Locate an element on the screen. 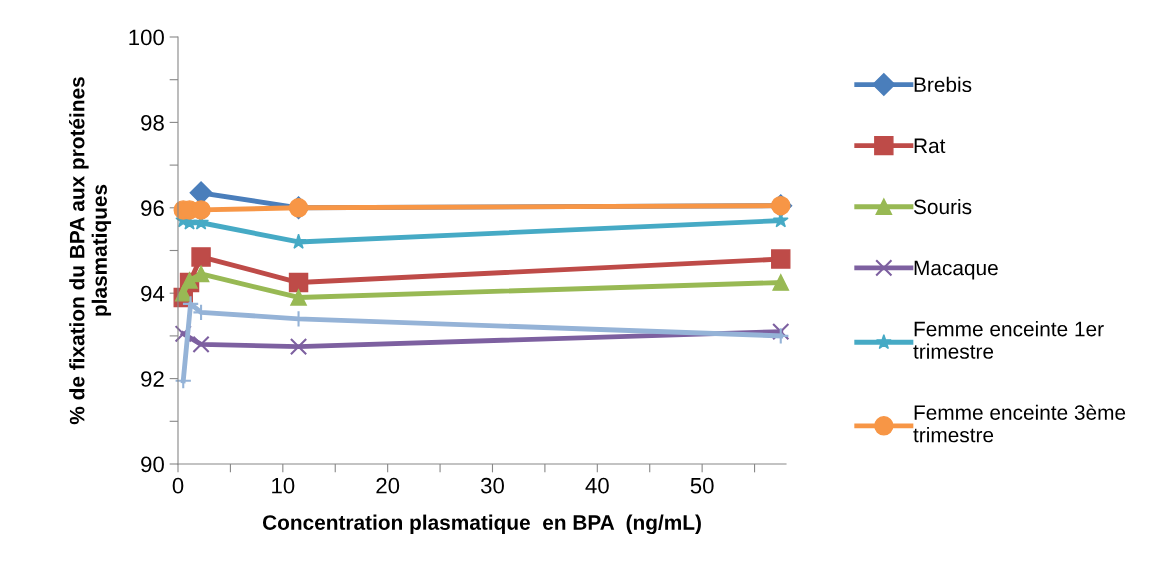 The height and width of the screenshot is (579, 1171). legend-label: Macaque is located at coordinates (956, 270).